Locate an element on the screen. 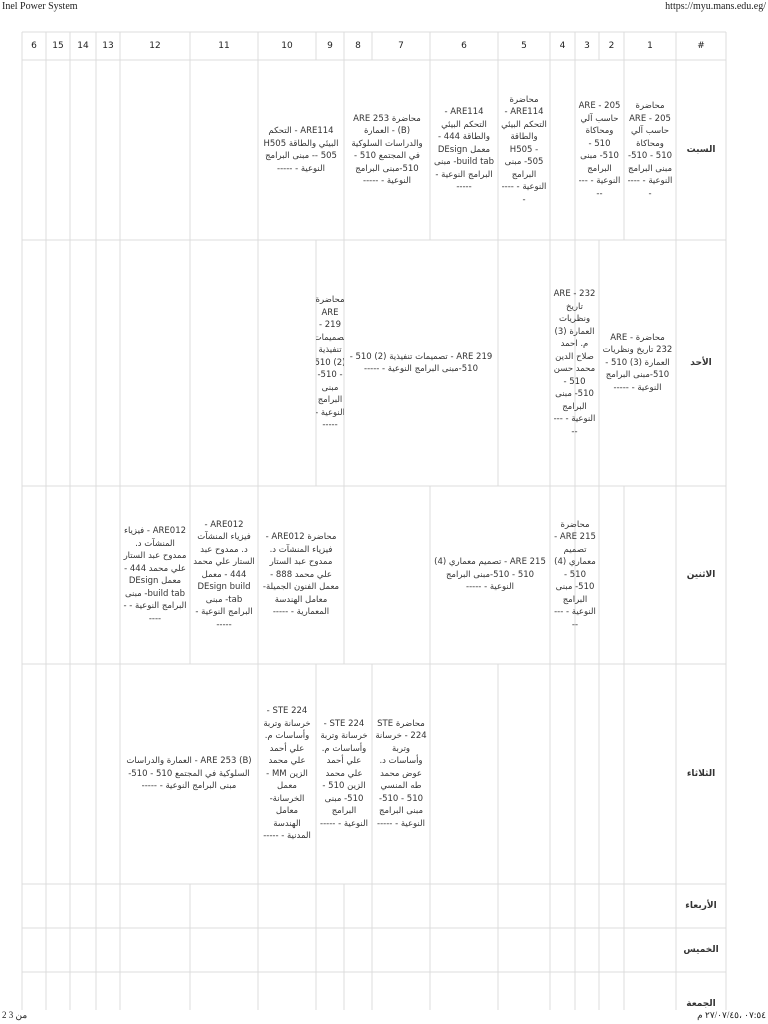 This screenshot has width=768, height=1024. col-header-4: 4 is located at coordinates (562, 45).